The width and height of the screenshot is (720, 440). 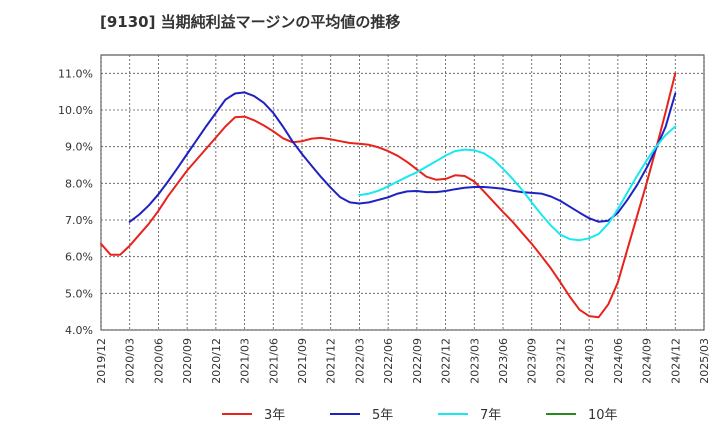 I want to click on y-tick-label: 6.0%, so click(x=79, y=257).